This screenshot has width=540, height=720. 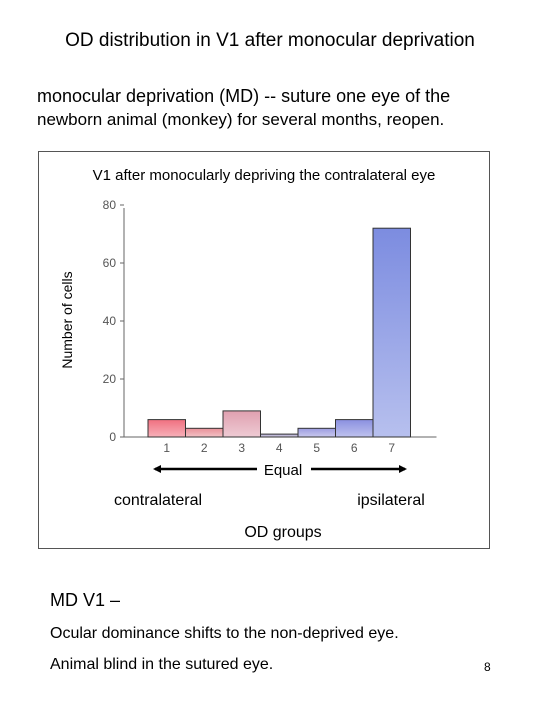 What do you see at coordinates (282, 532) in the screenshot?
I see `x-axis-label: OD groups` at bounding box center [282, 532].